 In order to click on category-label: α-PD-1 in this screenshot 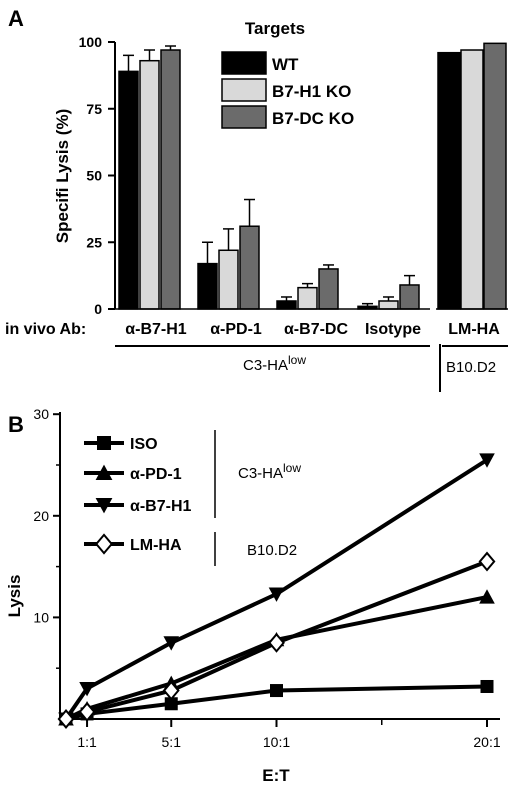, I will do `click(236, 329)`.